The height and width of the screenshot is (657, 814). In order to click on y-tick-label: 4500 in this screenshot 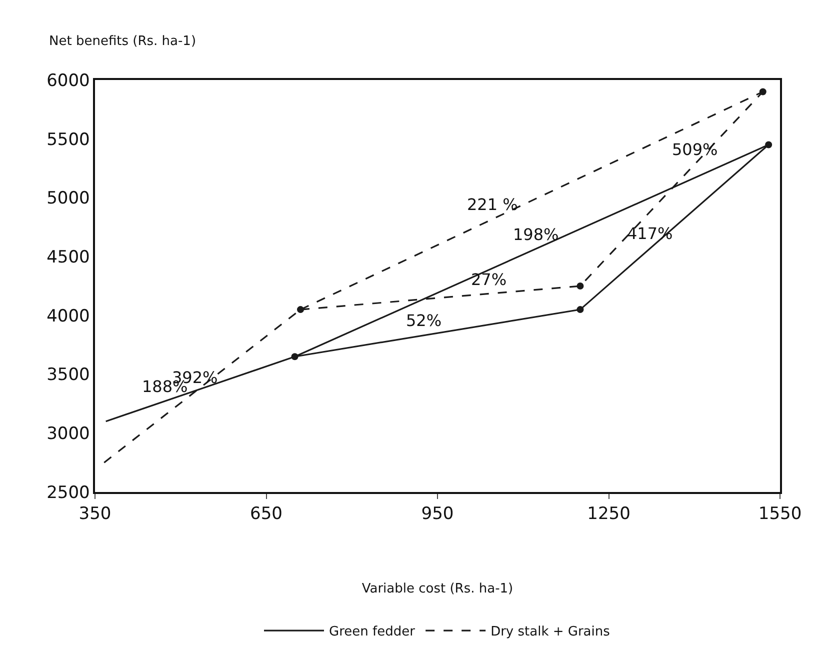, I will do `click(68, 258)`.